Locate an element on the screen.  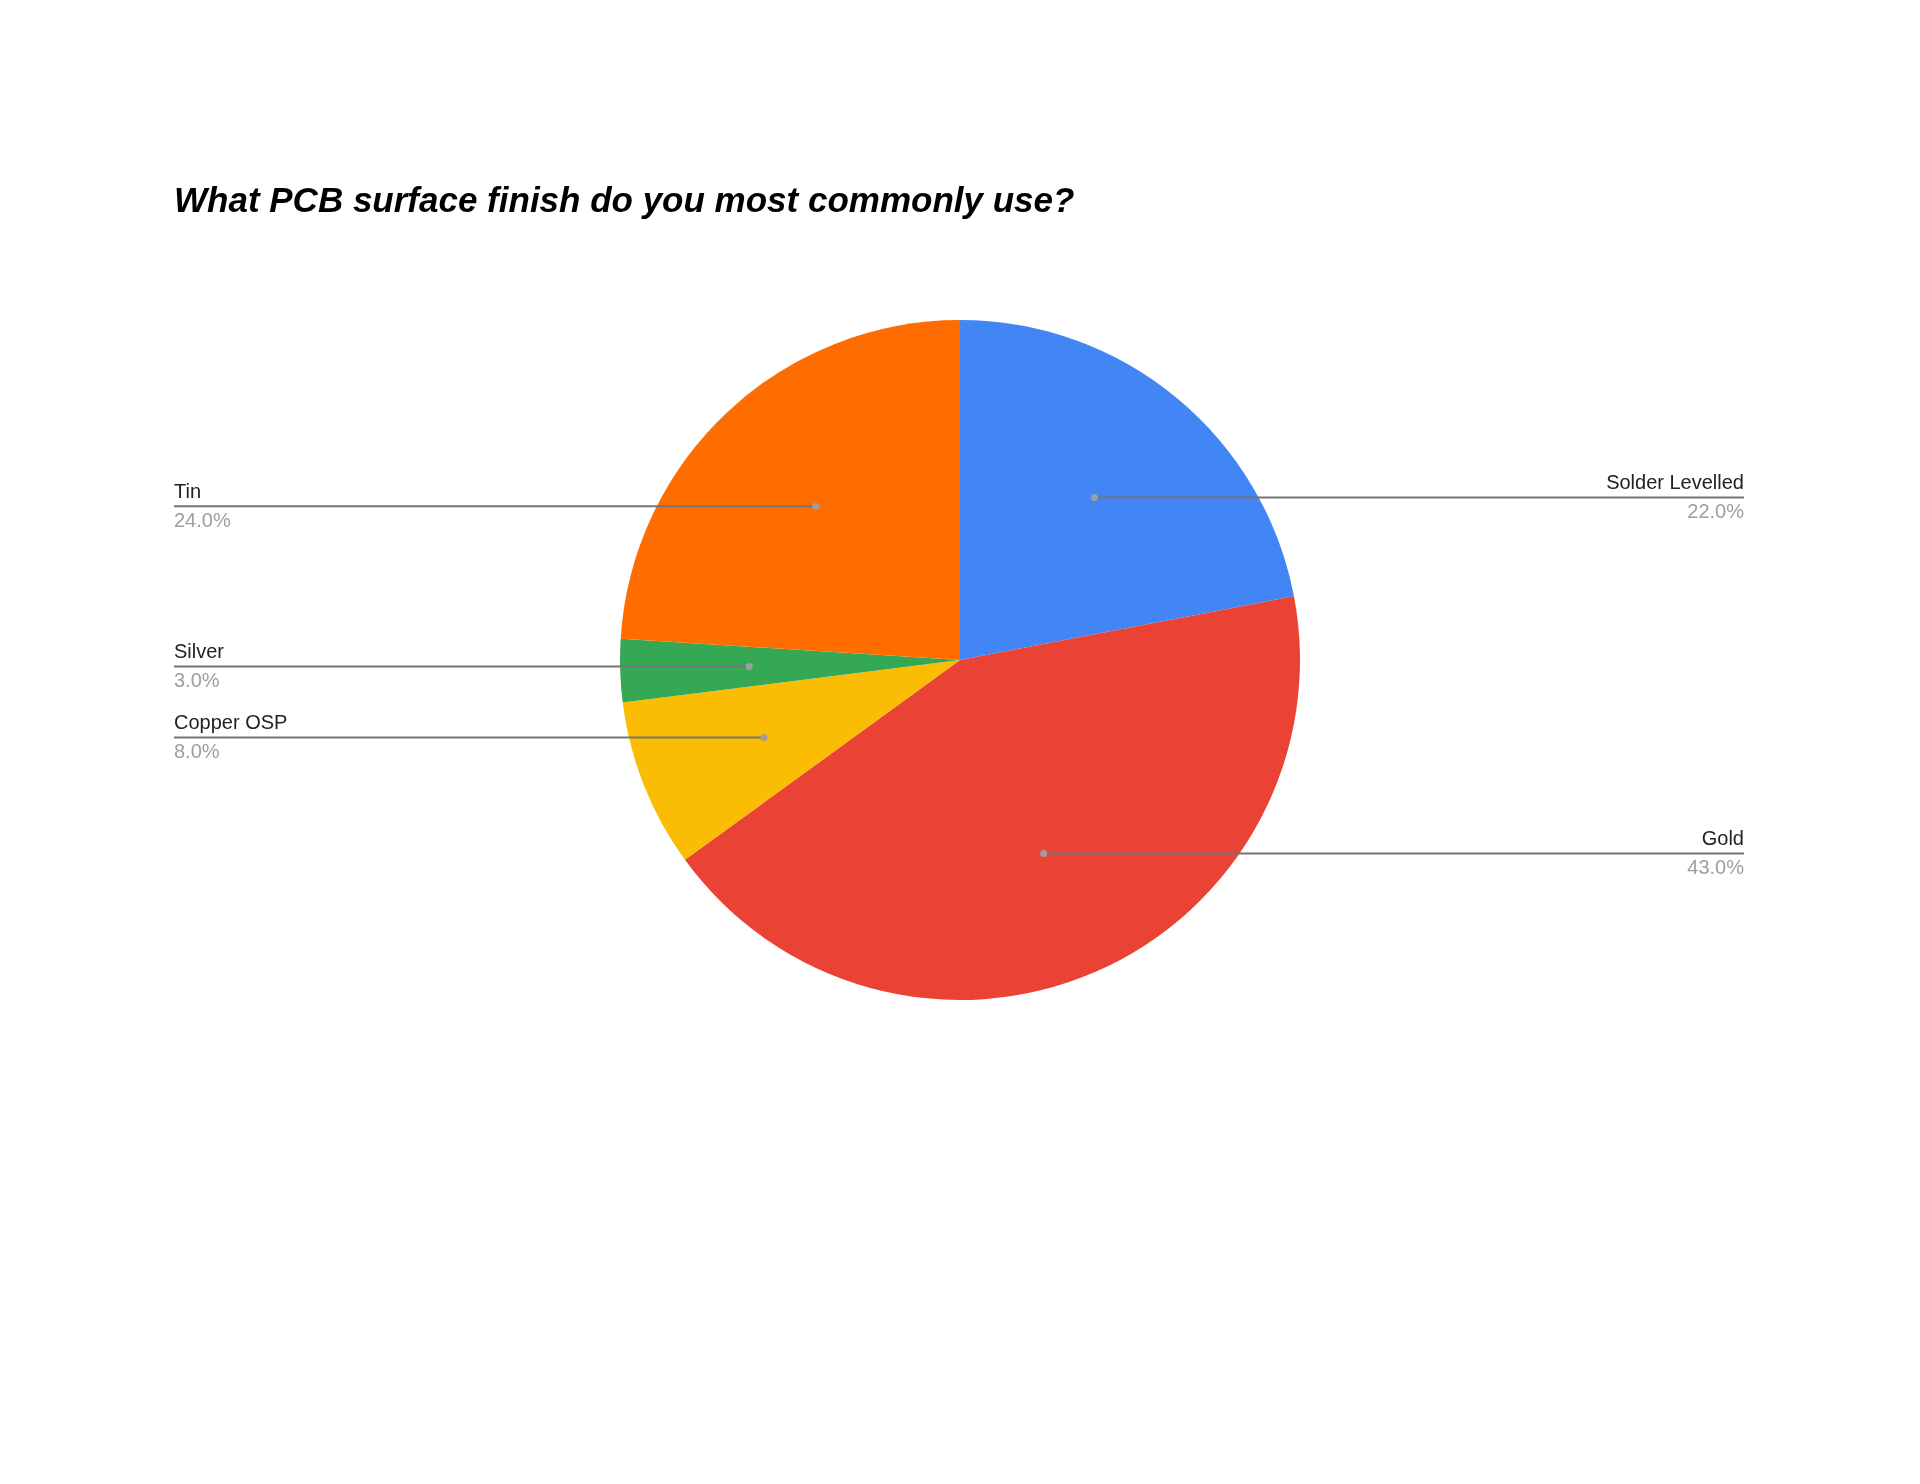
data-label: 3.0% is located at coordinates (197, 680).